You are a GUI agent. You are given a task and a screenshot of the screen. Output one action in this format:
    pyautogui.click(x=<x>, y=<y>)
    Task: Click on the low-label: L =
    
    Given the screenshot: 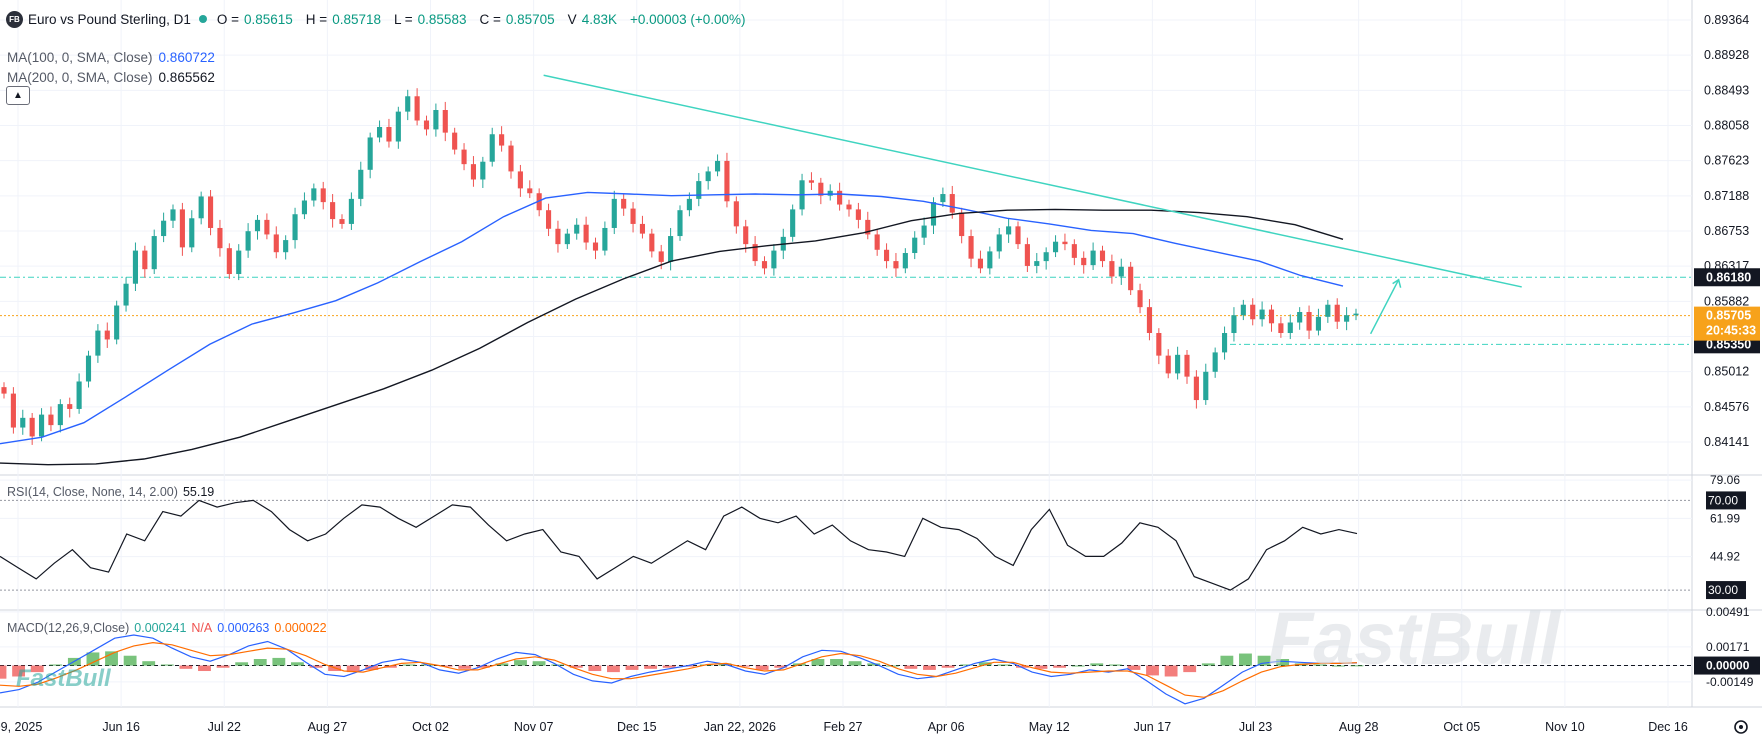 What is the action you would take?
    pyautogui.click(x=403, y=19)
    